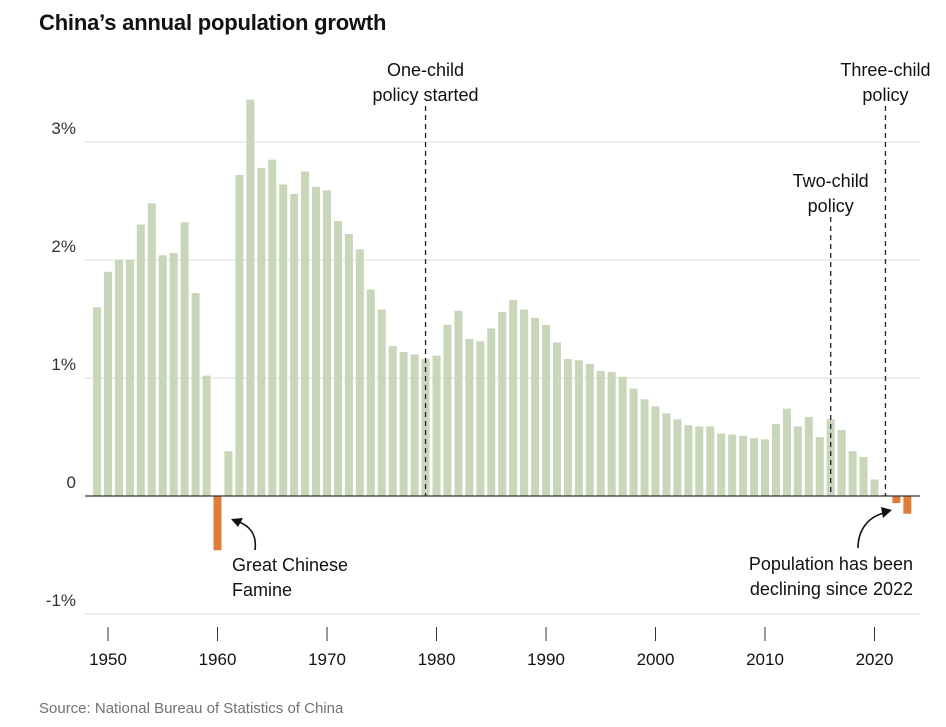 The height and width of the screenshot is (727, 946). I want to click on annotation-label: Famine, so click(262, 590).